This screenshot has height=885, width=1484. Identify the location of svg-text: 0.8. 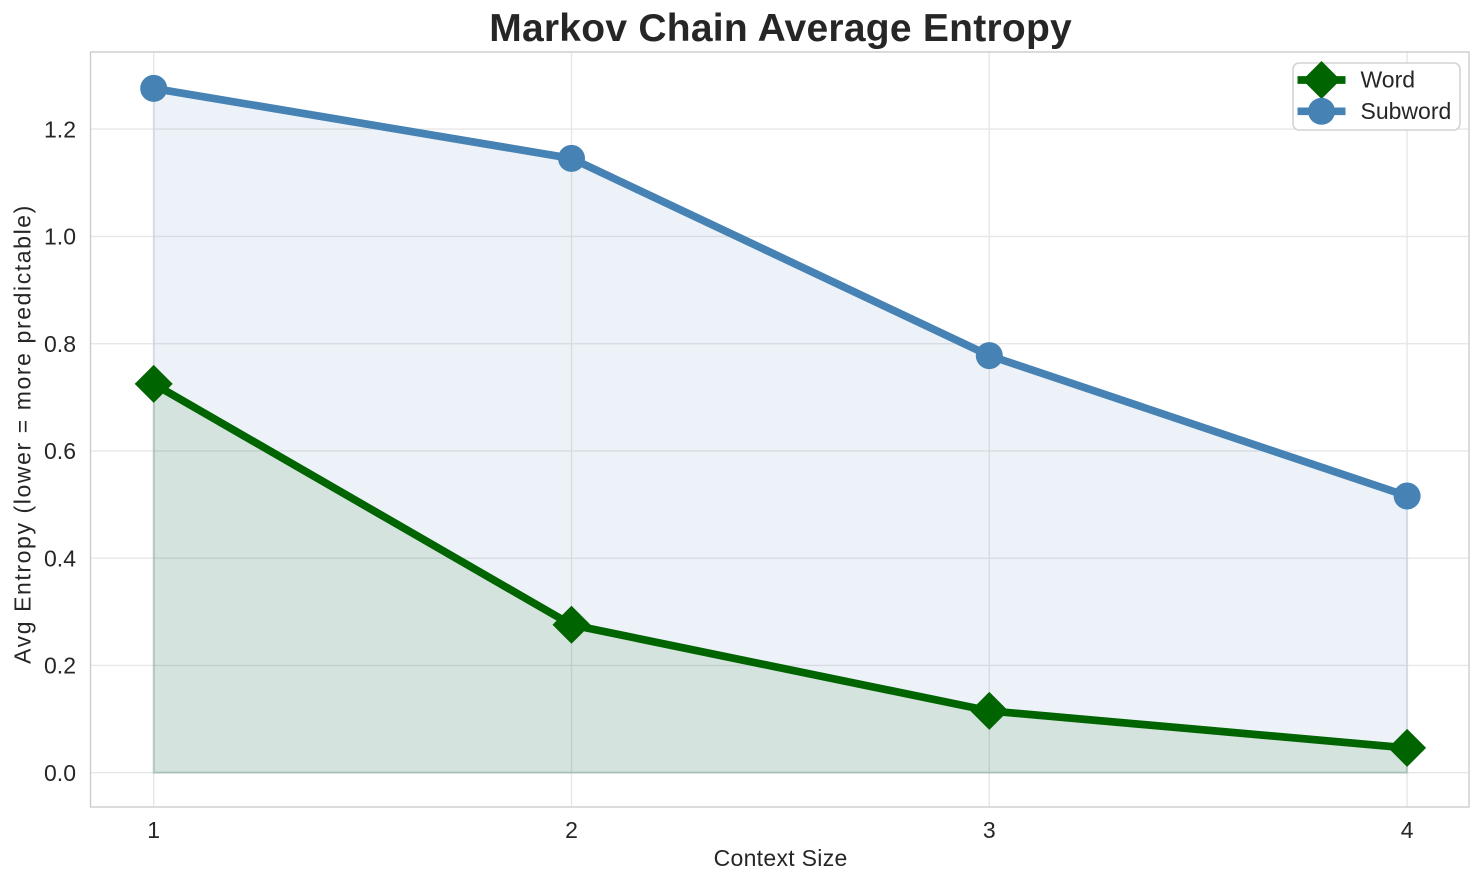
(60, 344).